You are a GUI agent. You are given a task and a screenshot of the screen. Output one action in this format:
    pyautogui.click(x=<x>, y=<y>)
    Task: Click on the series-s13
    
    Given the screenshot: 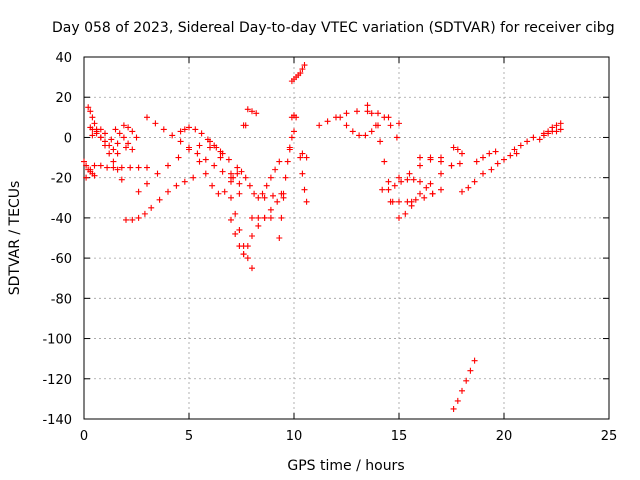 What is the action you would take?
    pyautogui.click(x=219, y=150)
    